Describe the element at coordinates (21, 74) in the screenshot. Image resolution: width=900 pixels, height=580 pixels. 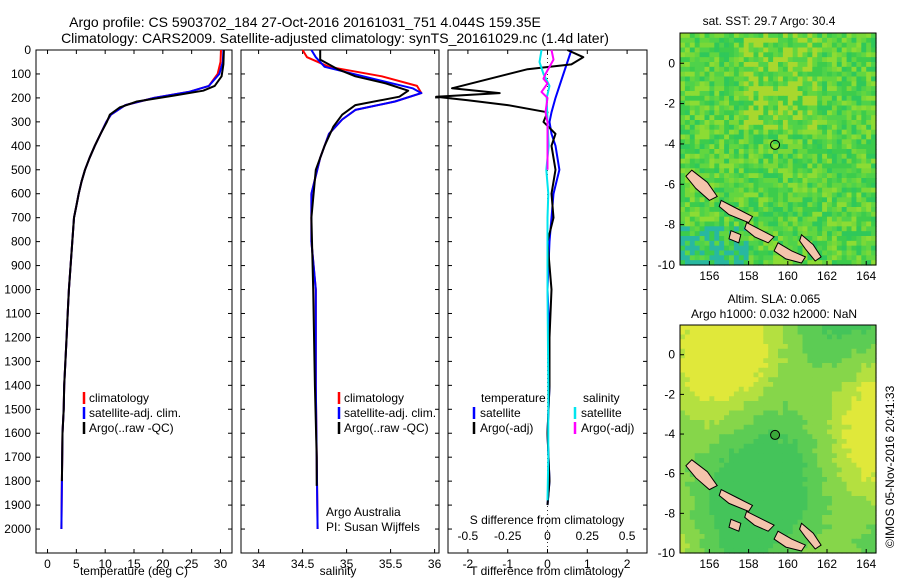
I see `y-tick-label: 100` at that location.